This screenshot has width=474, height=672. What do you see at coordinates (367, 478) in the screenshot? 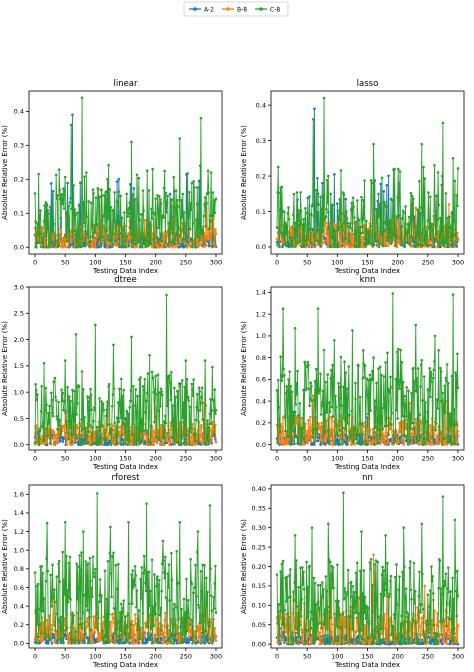
I see `subplot-title: nn` at bounding box center [367, 478].